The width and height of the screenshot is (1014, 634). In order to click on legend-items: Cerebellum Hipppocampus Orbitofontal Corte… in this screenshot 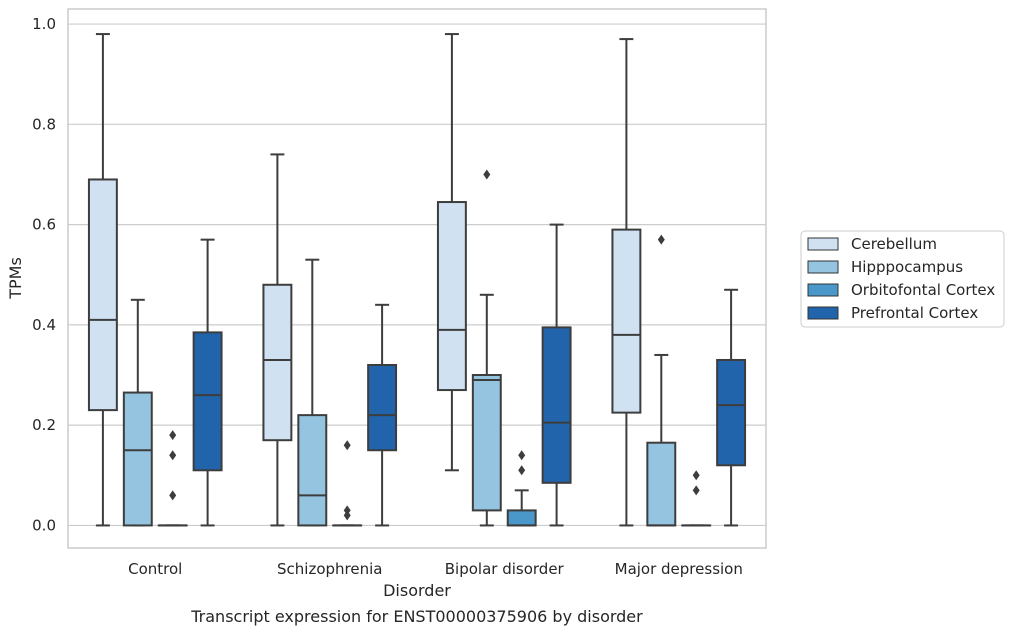, I will do `click(901, 278)`.